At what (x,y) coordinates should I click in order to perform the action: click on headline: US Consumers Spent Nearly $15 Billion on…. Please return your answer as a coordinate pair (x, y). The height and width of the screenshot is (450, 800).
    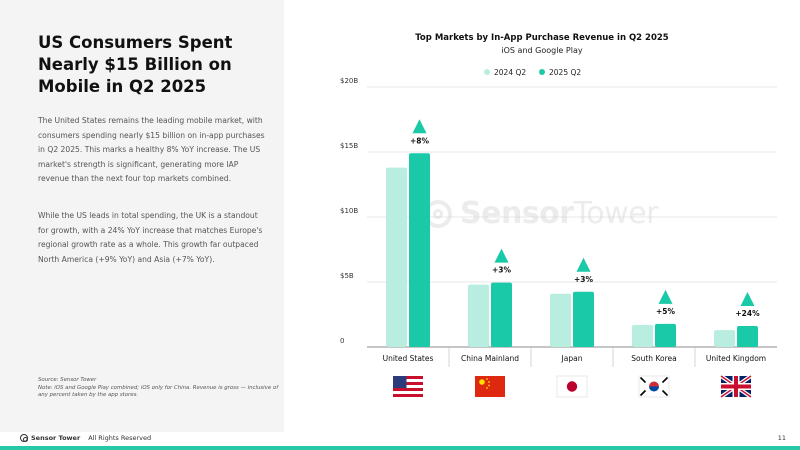
    Looking at the image, I should click on (135, 64).